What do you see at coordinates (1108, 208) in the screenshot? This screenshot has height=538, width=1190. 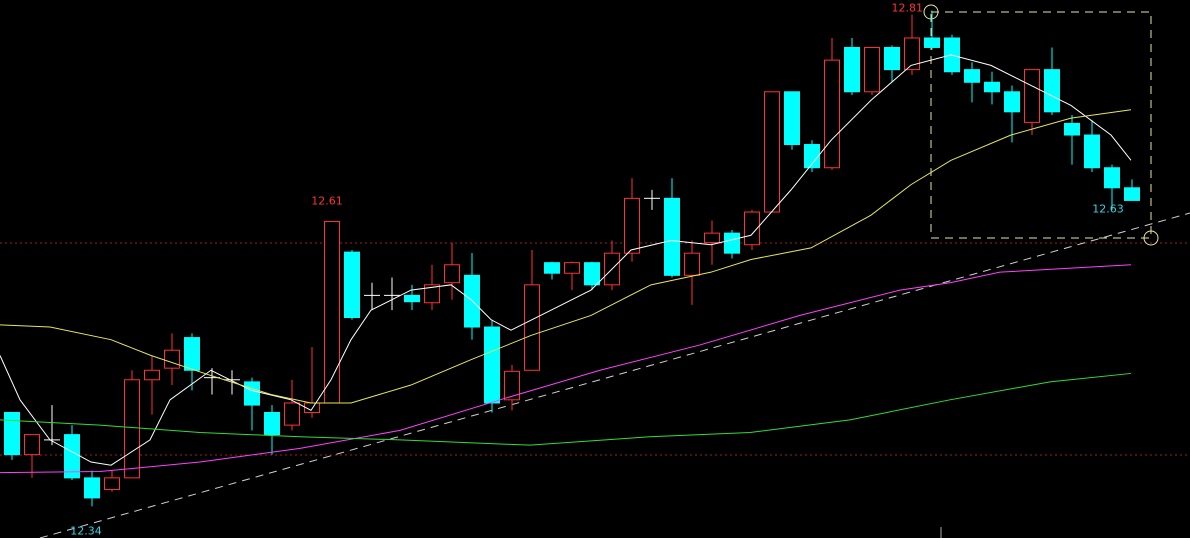 I see `price-label: 12.63` at bounding box center [1108, 208].